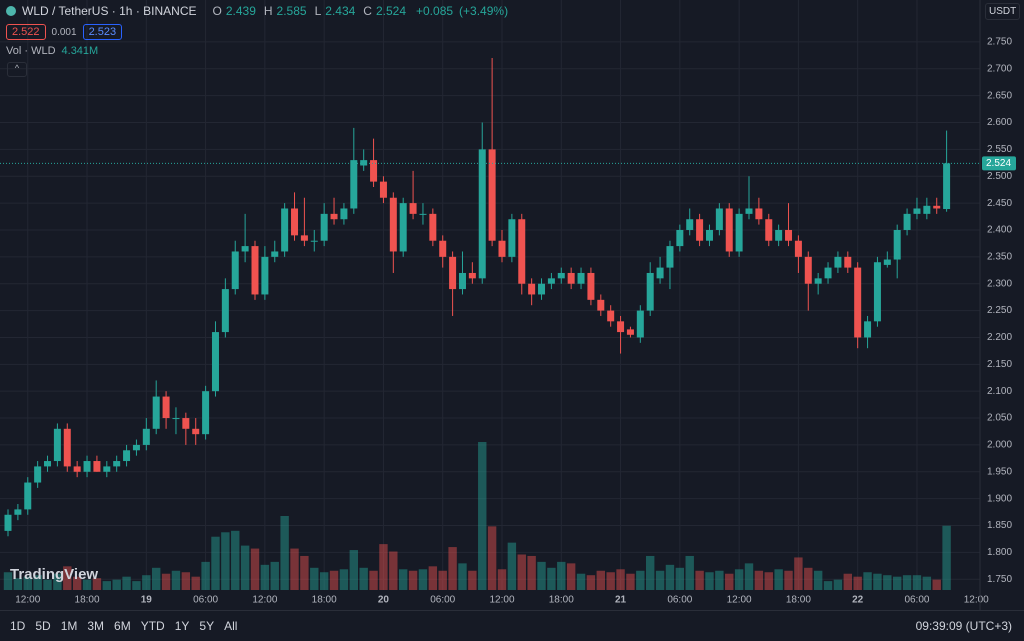 This screenshot has height=641, width=1024. I want to click on range-button: All, so click(231, 626).